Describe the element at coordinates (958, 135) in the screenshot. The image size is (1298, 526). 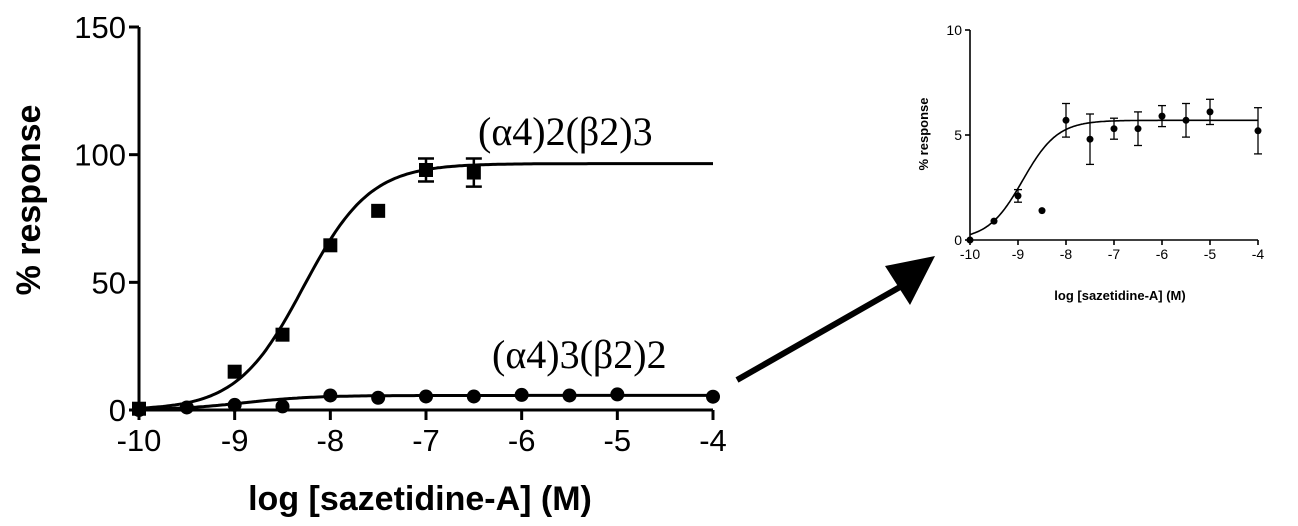
I see `inset-y-tick-label: 5` at that location.